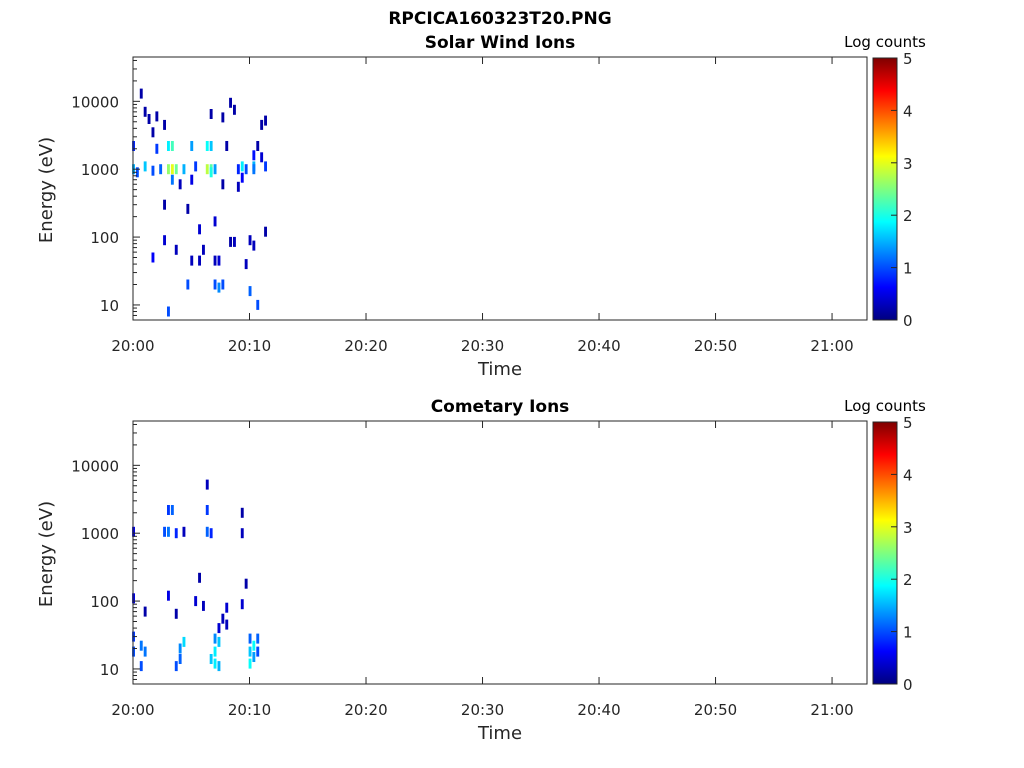 This screenshot has width=1024, height=768. What do you see at coordinates (105, 554) in the screenshot?
I see `y-axis: 10 100 1000 10000` at bounding box center [105, 554].